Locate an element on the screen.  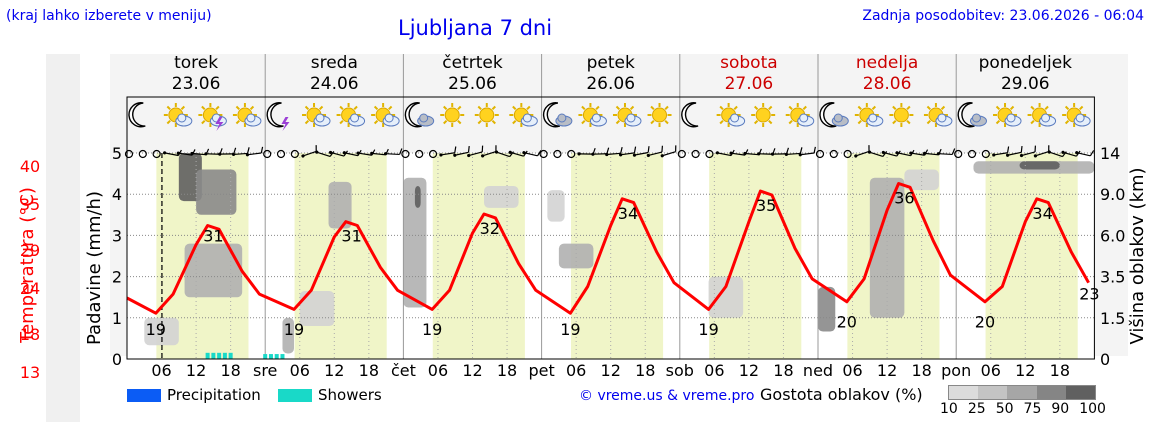
cloud-density-labels: 10 25 50 75 90 100 is located at coordinates (1023, 409).